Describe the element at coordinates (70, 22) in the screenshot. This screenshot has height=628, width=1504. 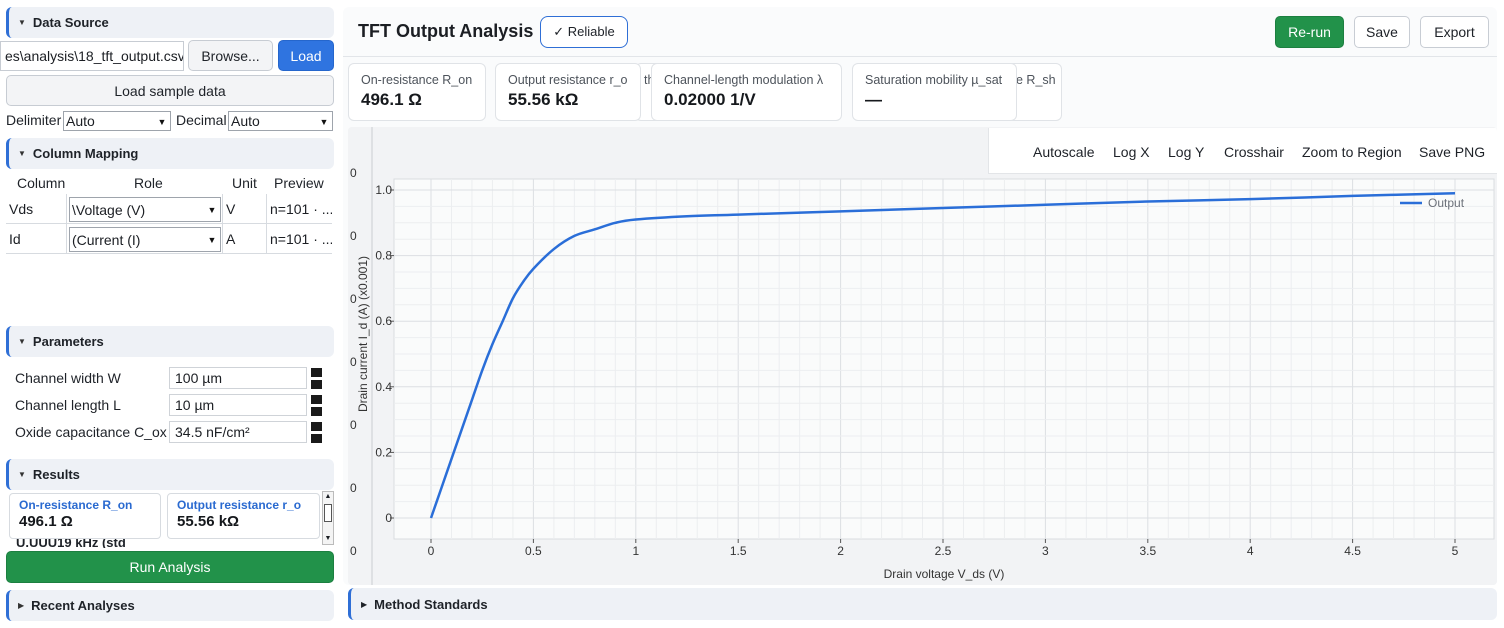
I see `data-source-title: Data Source` at that location.